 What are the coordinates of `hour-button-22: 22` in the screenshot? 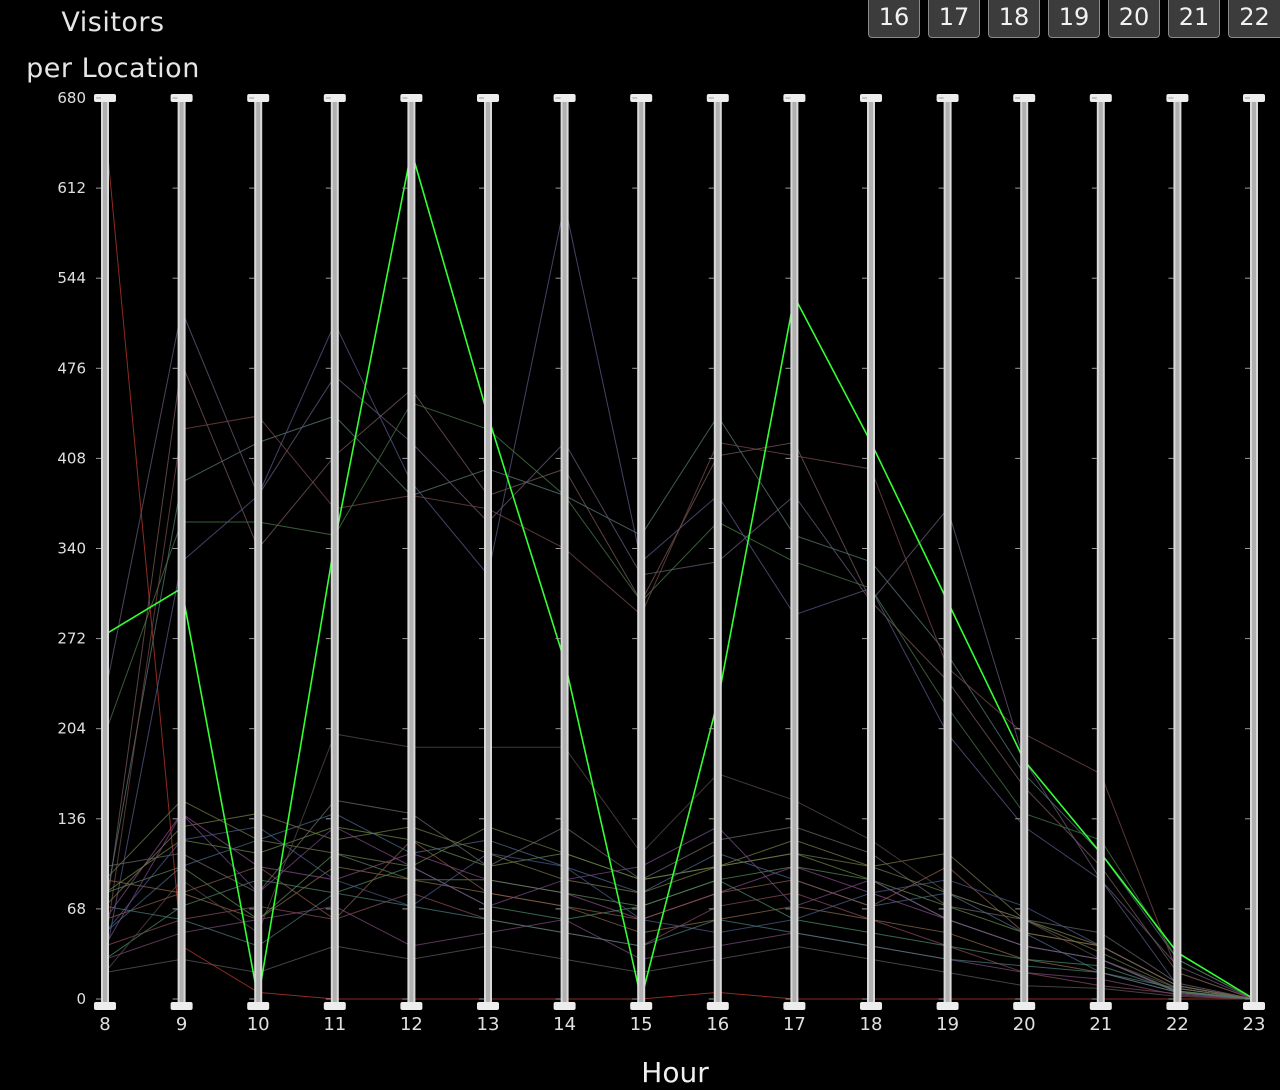 It's located at (1254, 19).